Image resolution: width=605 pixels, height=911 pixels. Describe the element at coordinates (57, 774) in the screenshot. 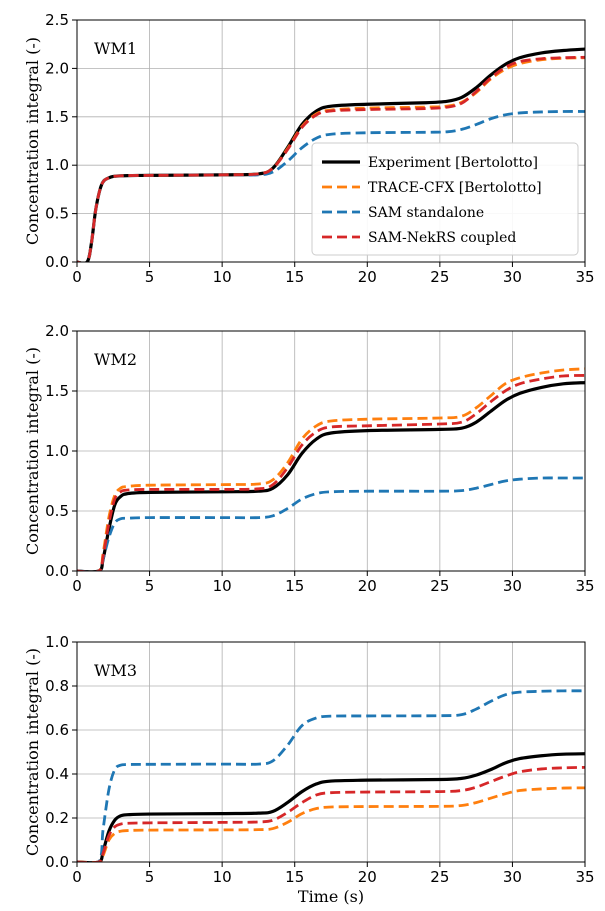

I see `y-tick-label: 0.4` at that location.